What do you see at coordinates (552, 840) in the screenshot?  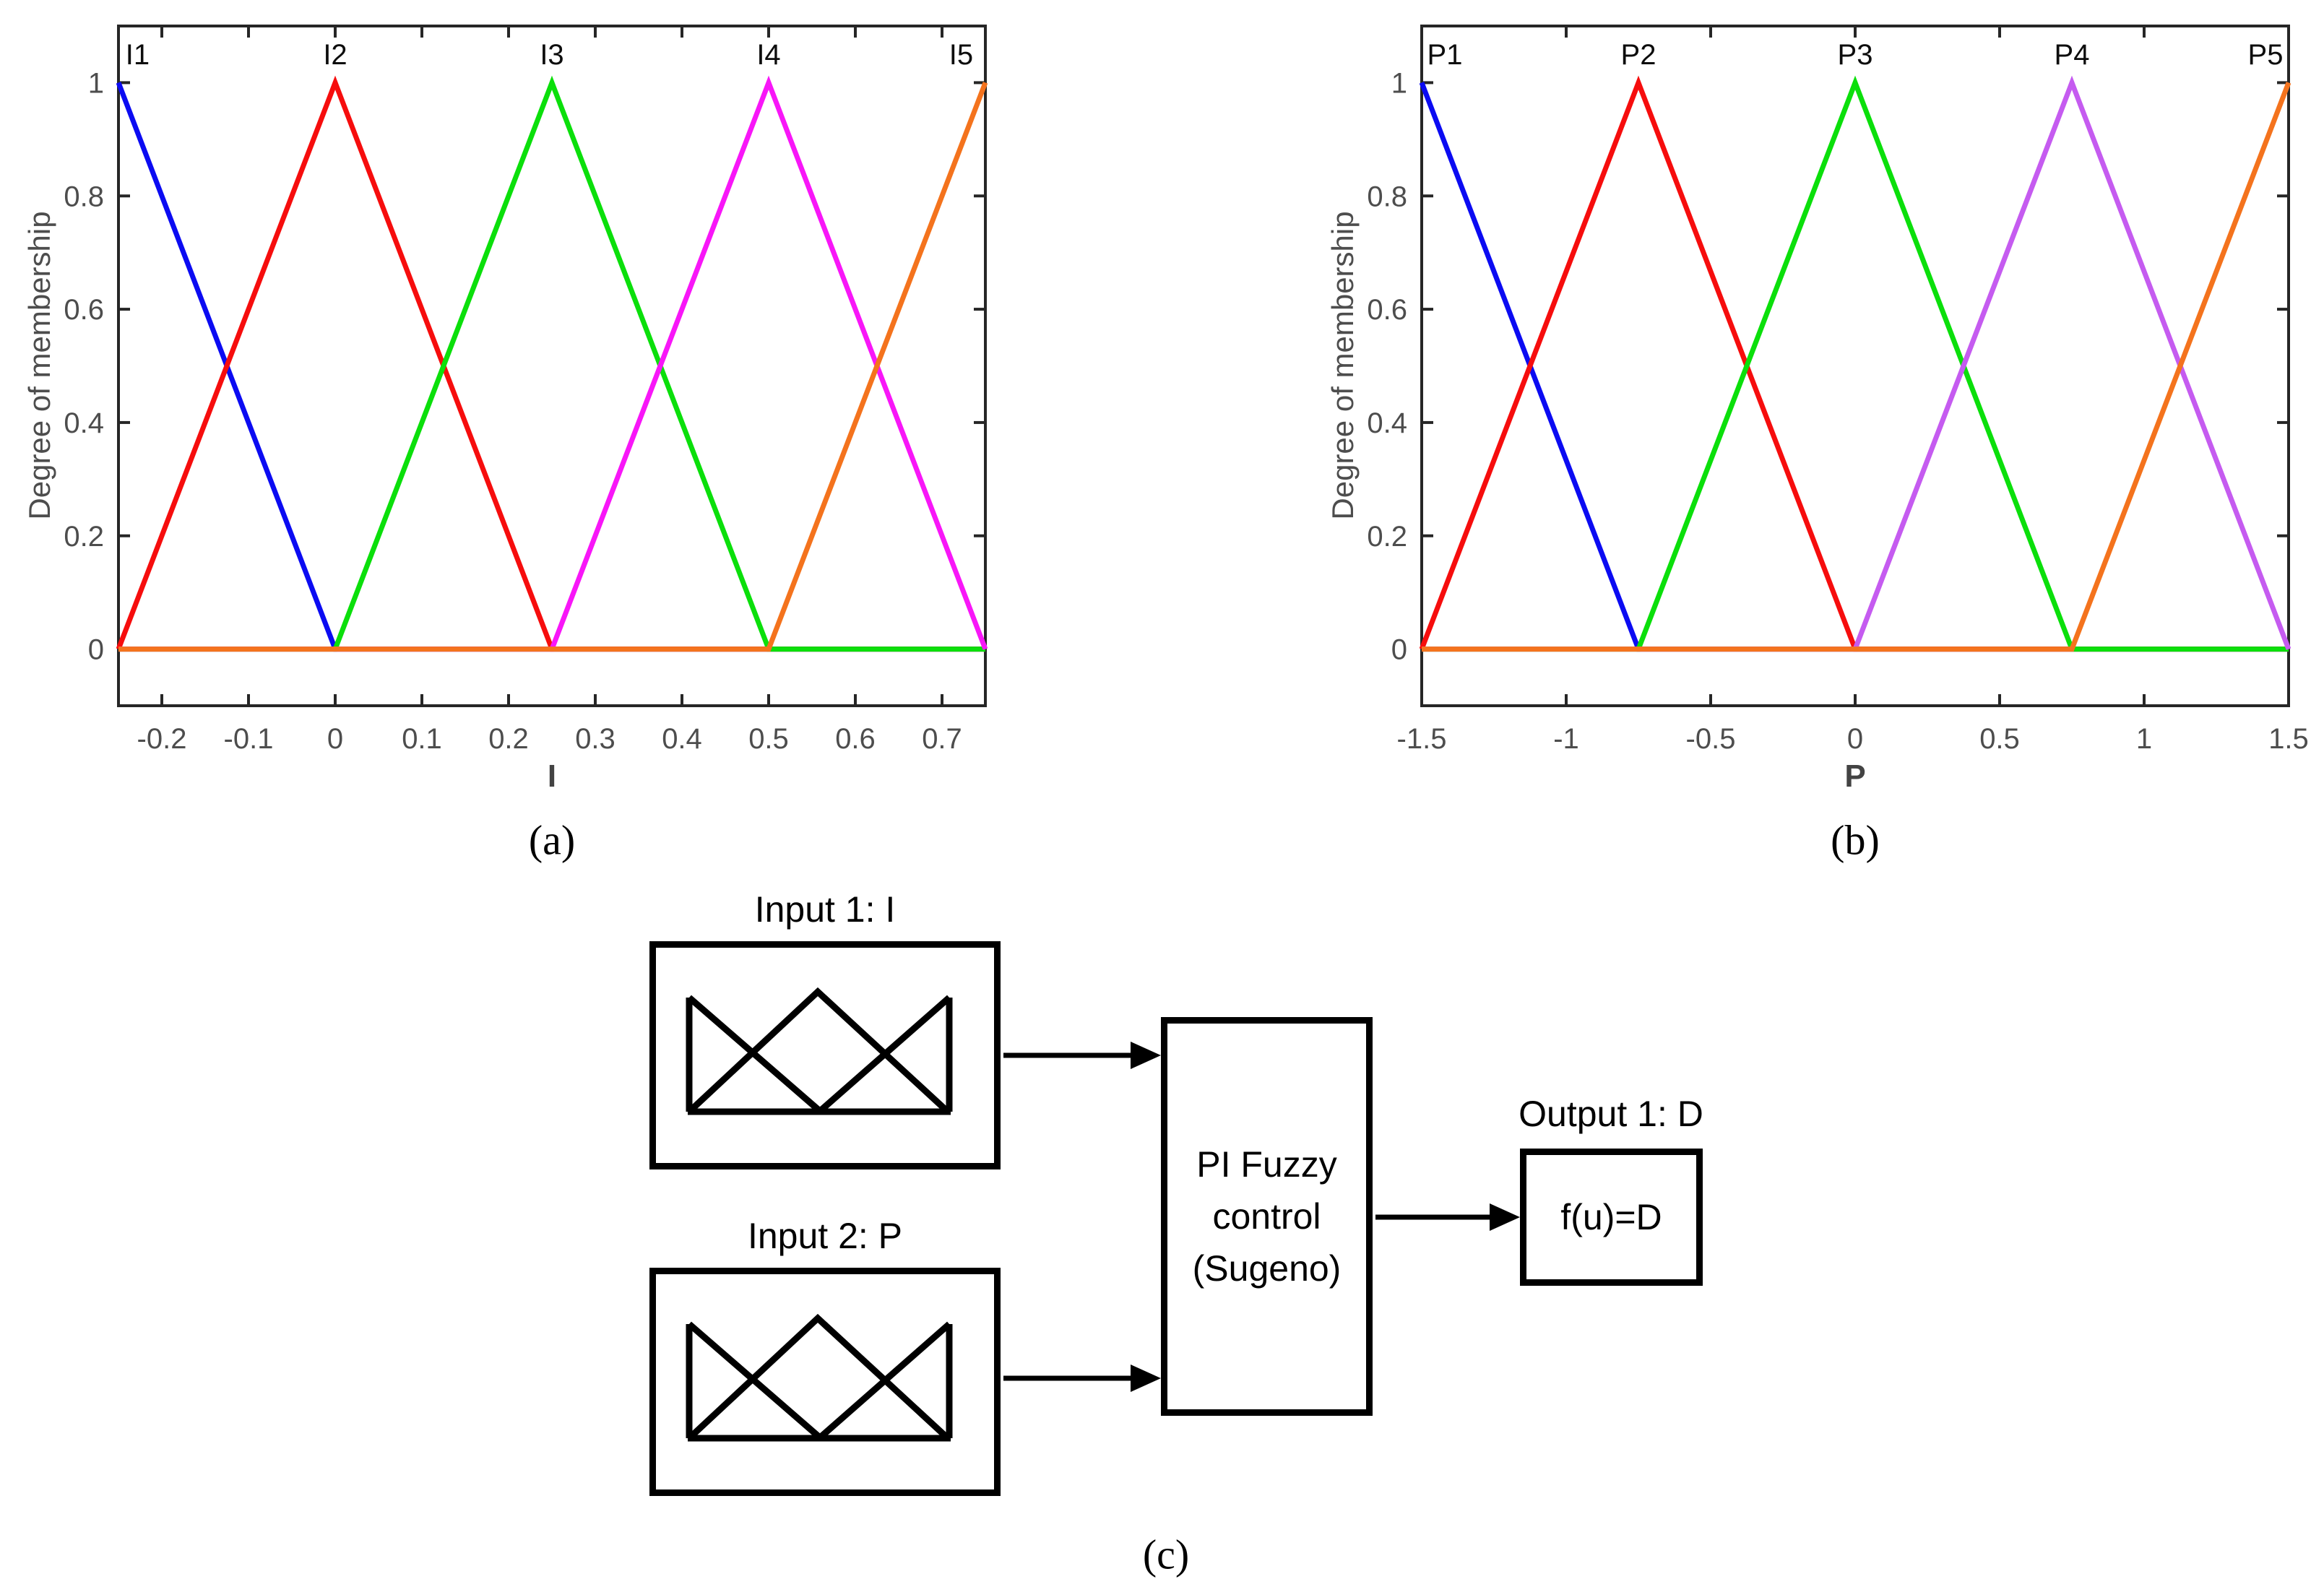 I see `chart-a-caption: (a)` at bounding box center [552, 840].